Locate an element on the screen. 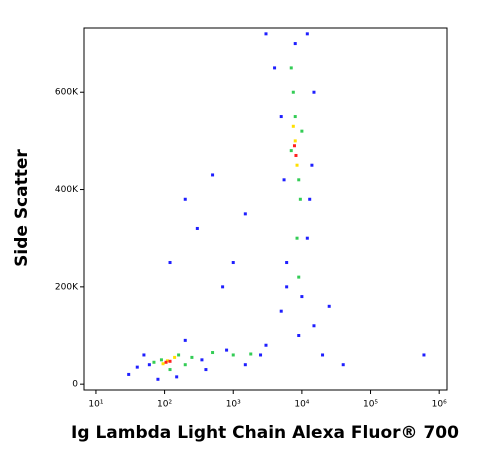 Image resolution: width=500 pixels, height=452 pixels. x-tick-label: 10² is located at coordinates (164, 405).